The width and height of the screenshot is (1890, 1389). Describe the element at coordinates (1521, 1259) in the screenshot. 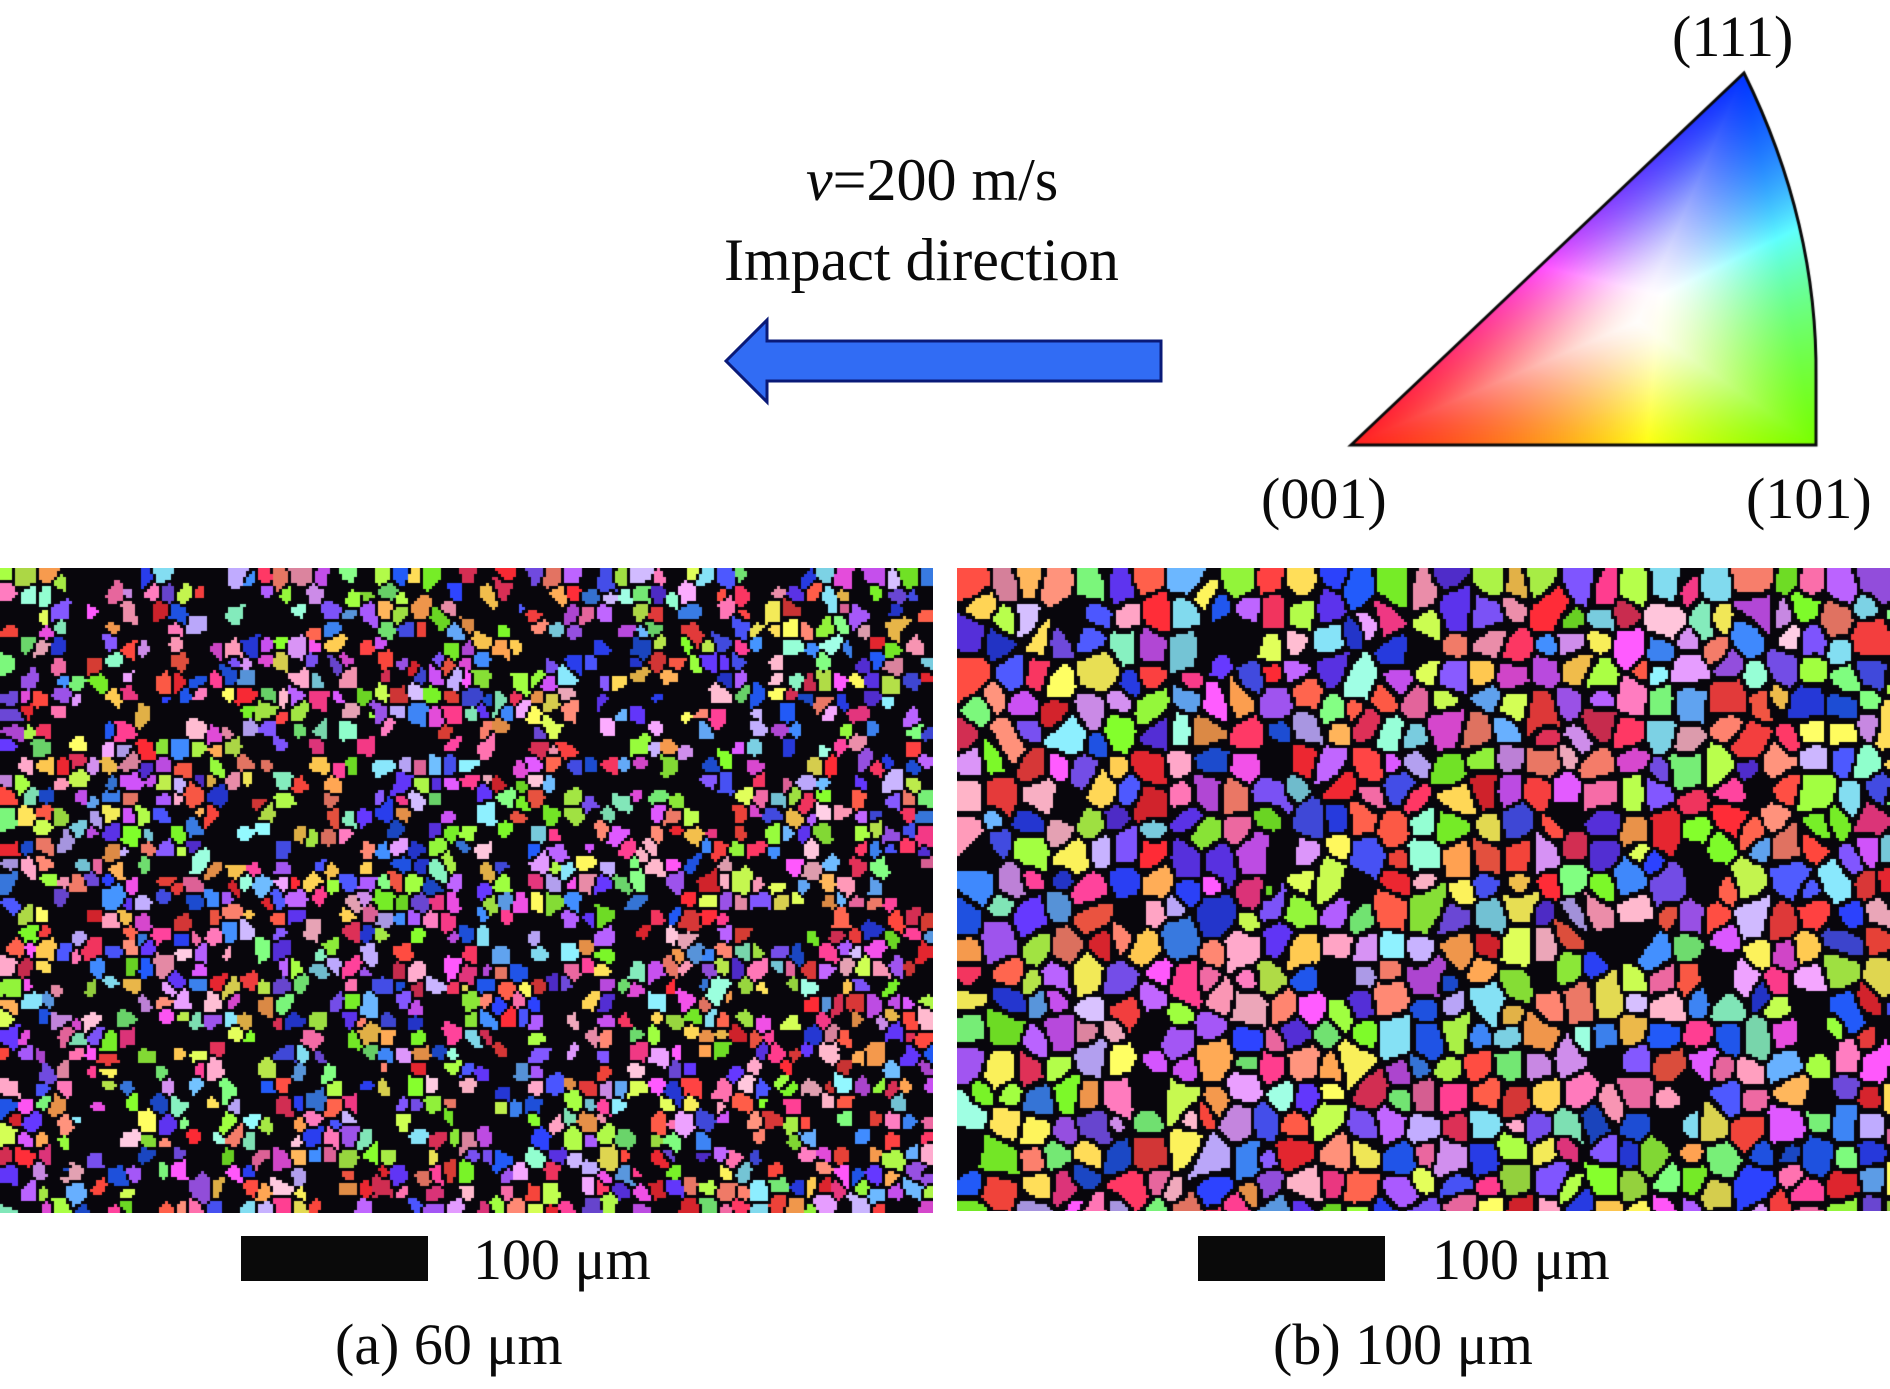

I see `scale-bar-label-b: 100 μm` at that location.